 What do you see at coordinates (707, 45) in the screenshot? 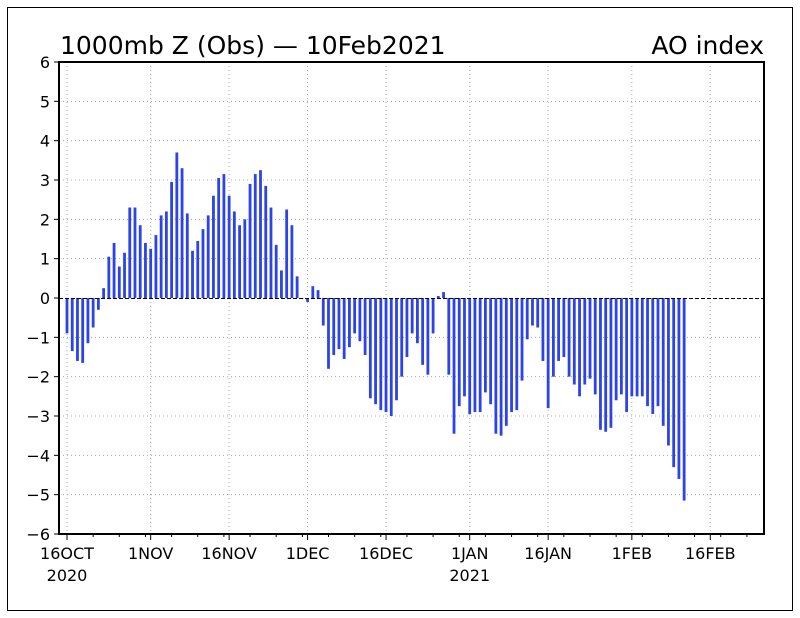
I see `chart-title-right: AO index` at bounding box center [707, 45].